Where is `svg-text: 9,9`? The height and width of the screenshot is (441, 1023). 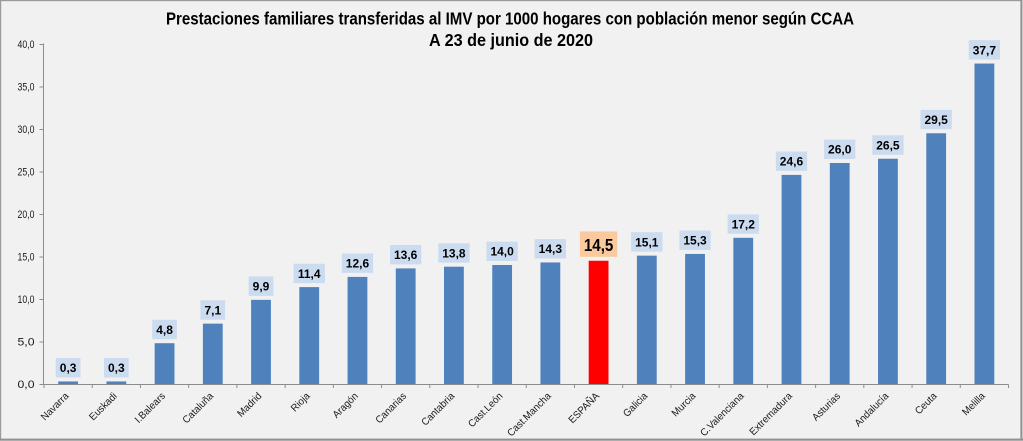
svg-text: 9,9 is located at coordinates (261, 287).